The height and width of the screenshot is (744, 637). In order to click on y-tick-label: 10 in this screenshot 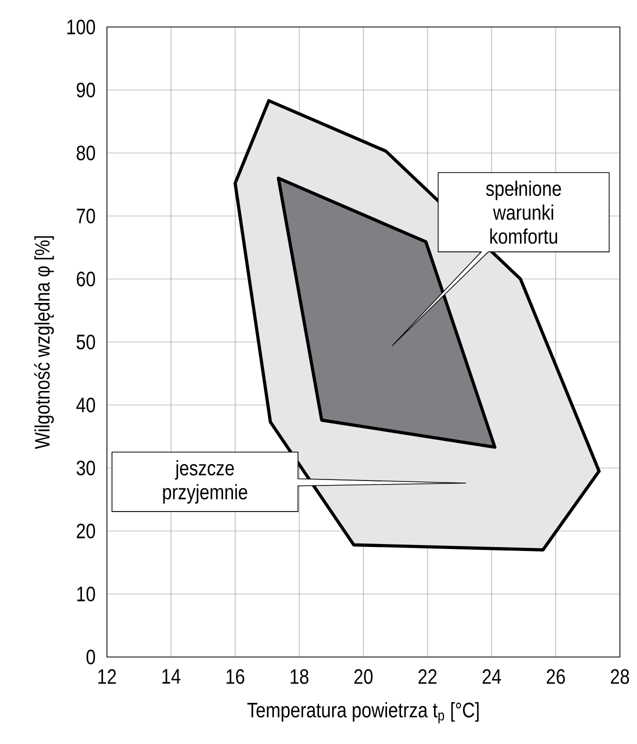, I will do `click(86, 594)`.